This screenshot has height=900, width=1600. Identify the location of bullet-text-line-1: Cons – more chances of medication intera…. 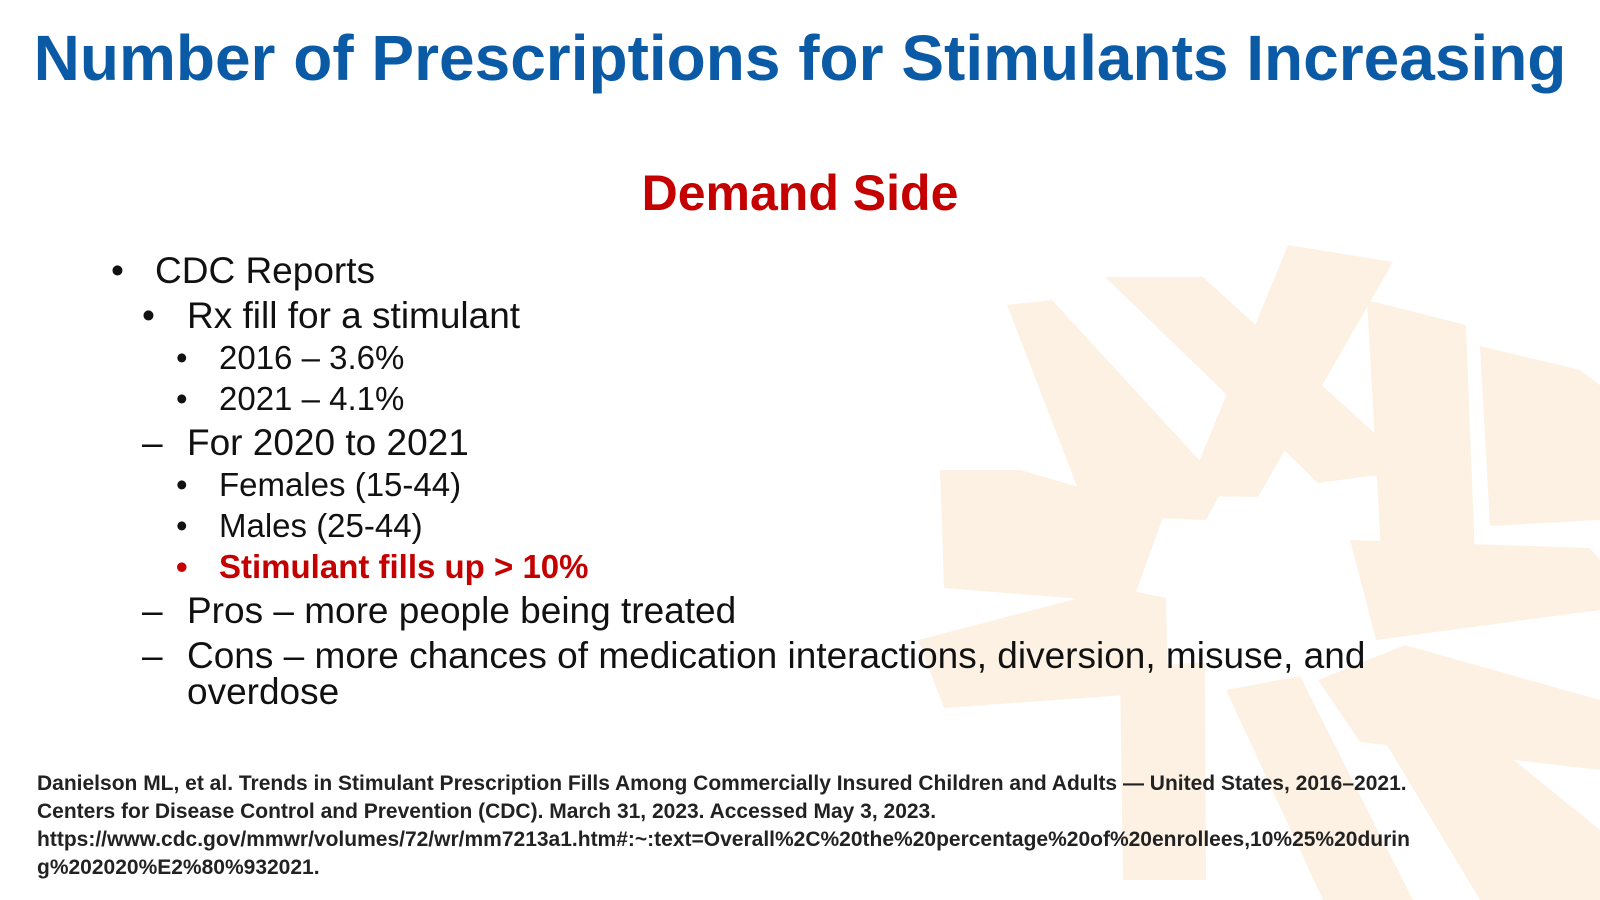
(776, 655).